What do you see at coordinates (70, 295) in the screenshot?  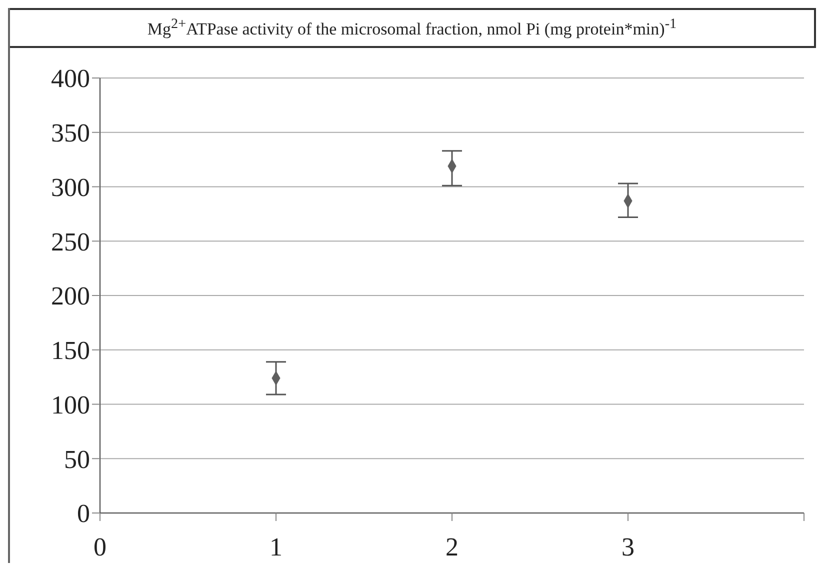 I see `y-tick-label: 200` at bounding box center [70, 295].